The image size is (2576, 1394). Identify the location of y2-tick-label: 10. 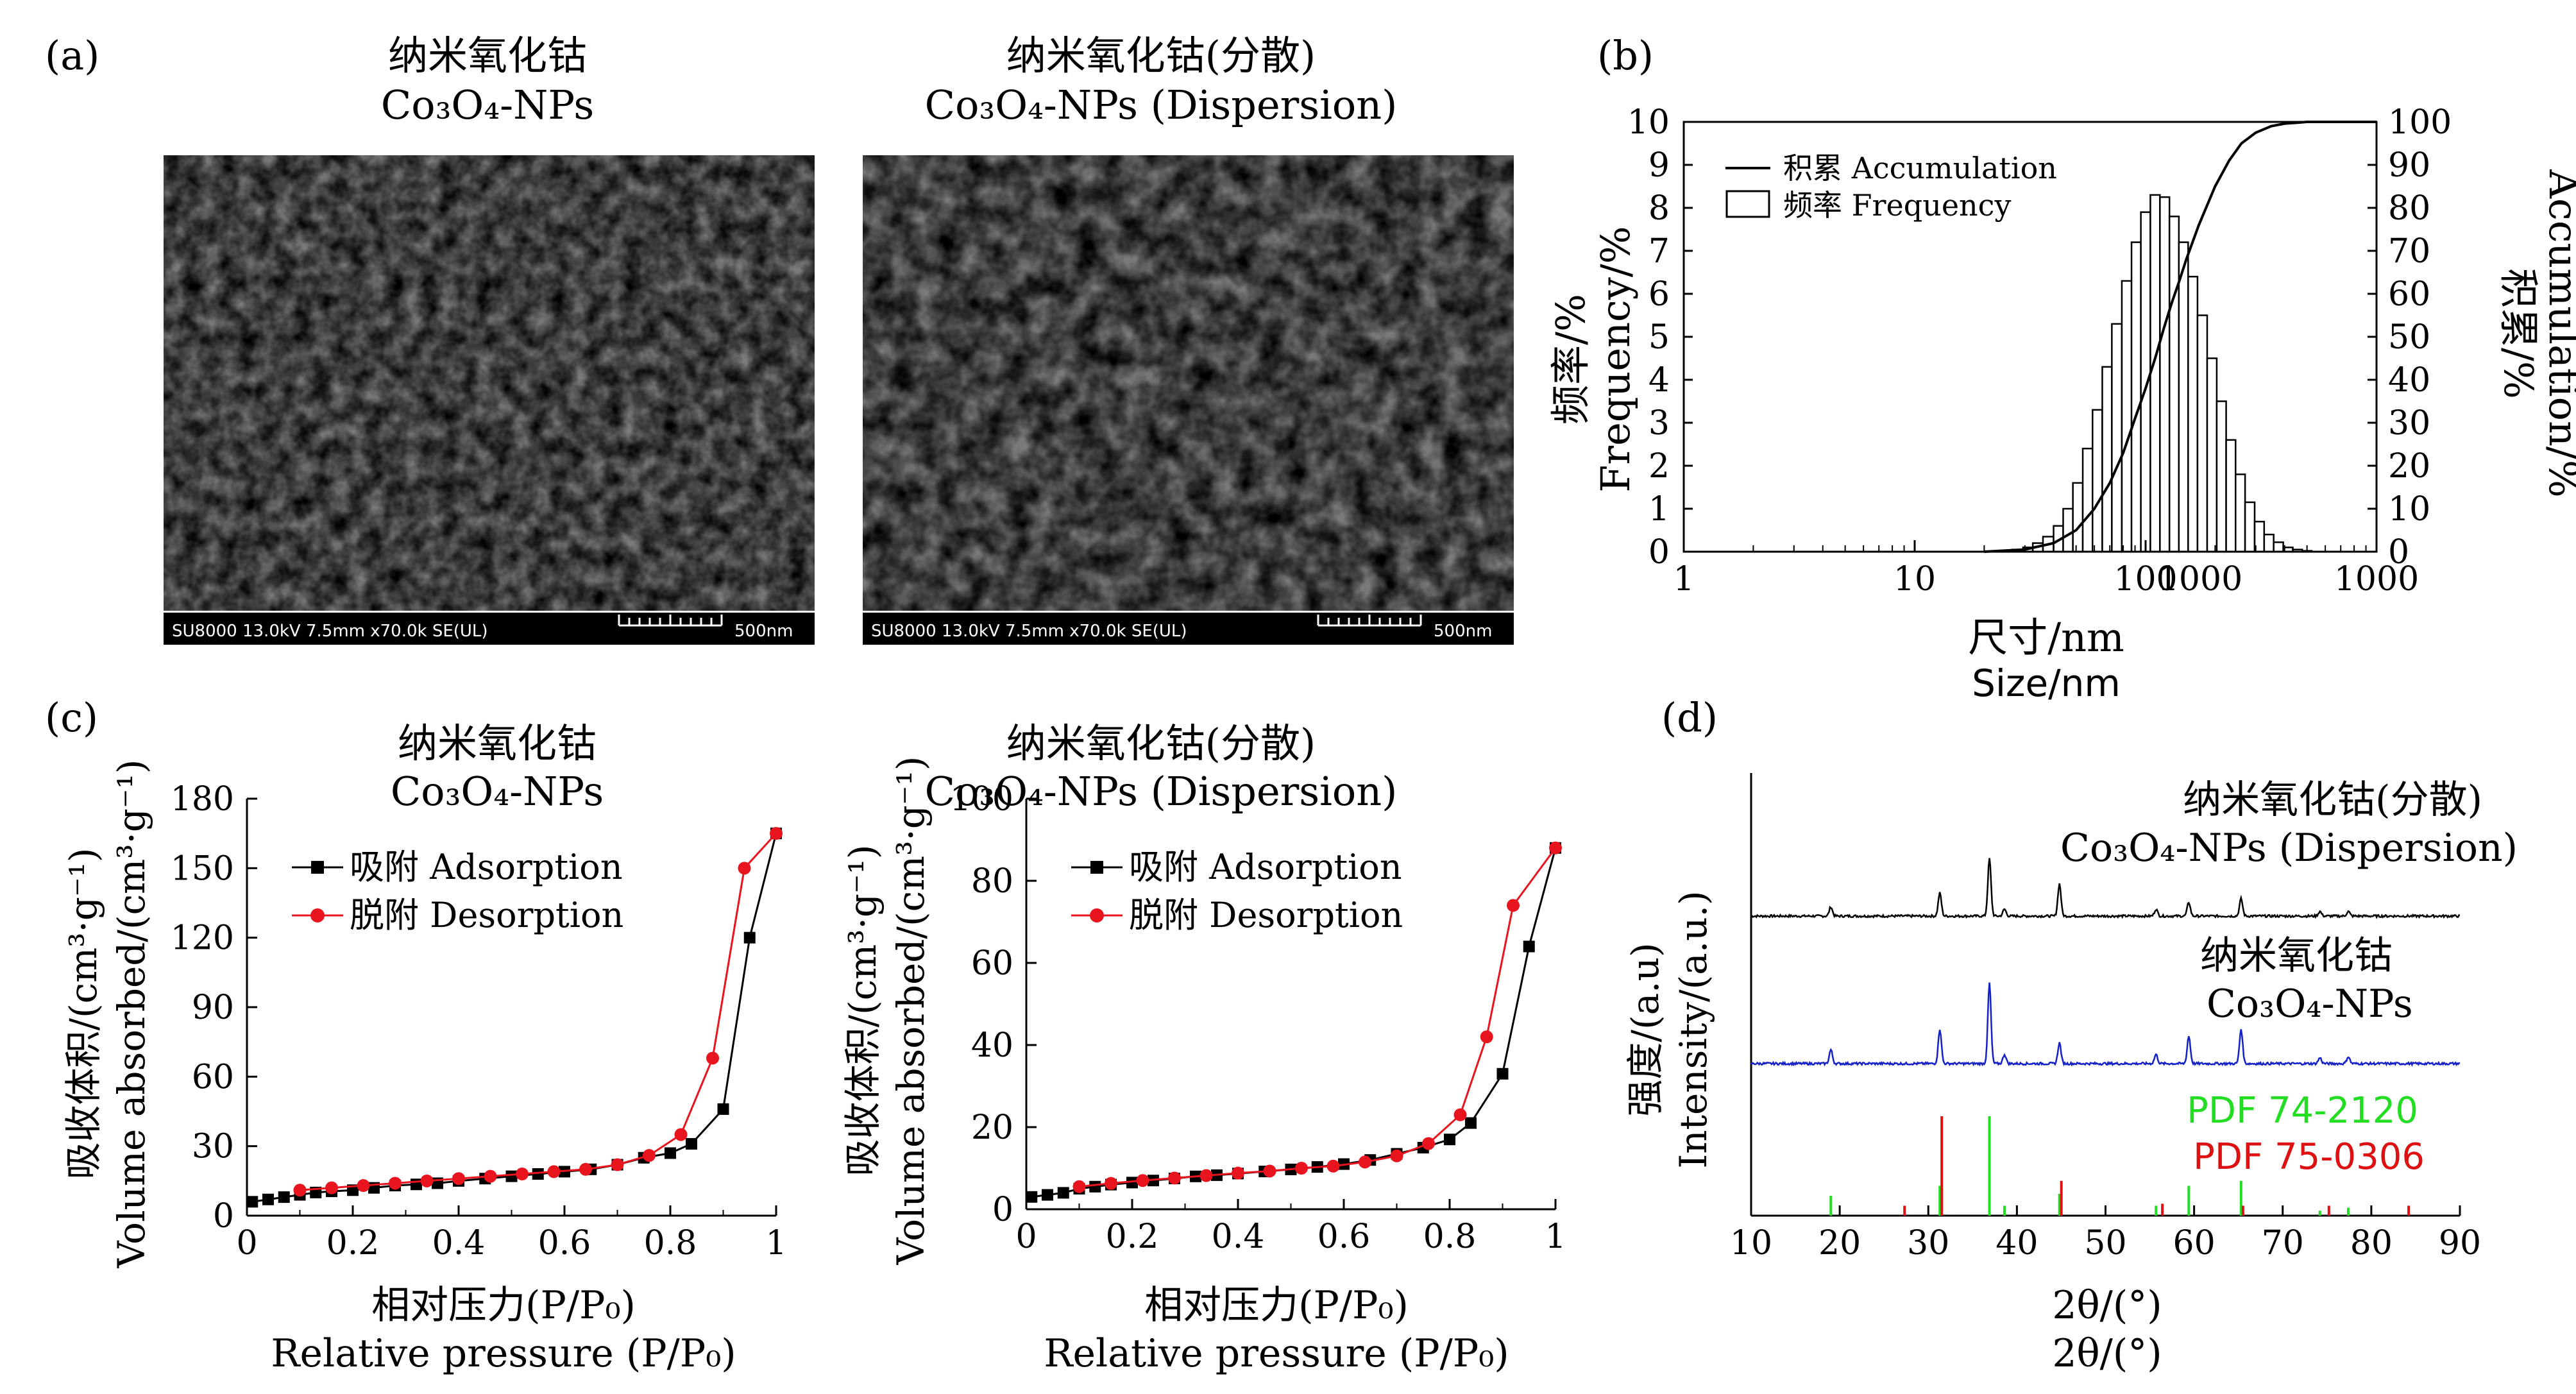
(2409, 509).